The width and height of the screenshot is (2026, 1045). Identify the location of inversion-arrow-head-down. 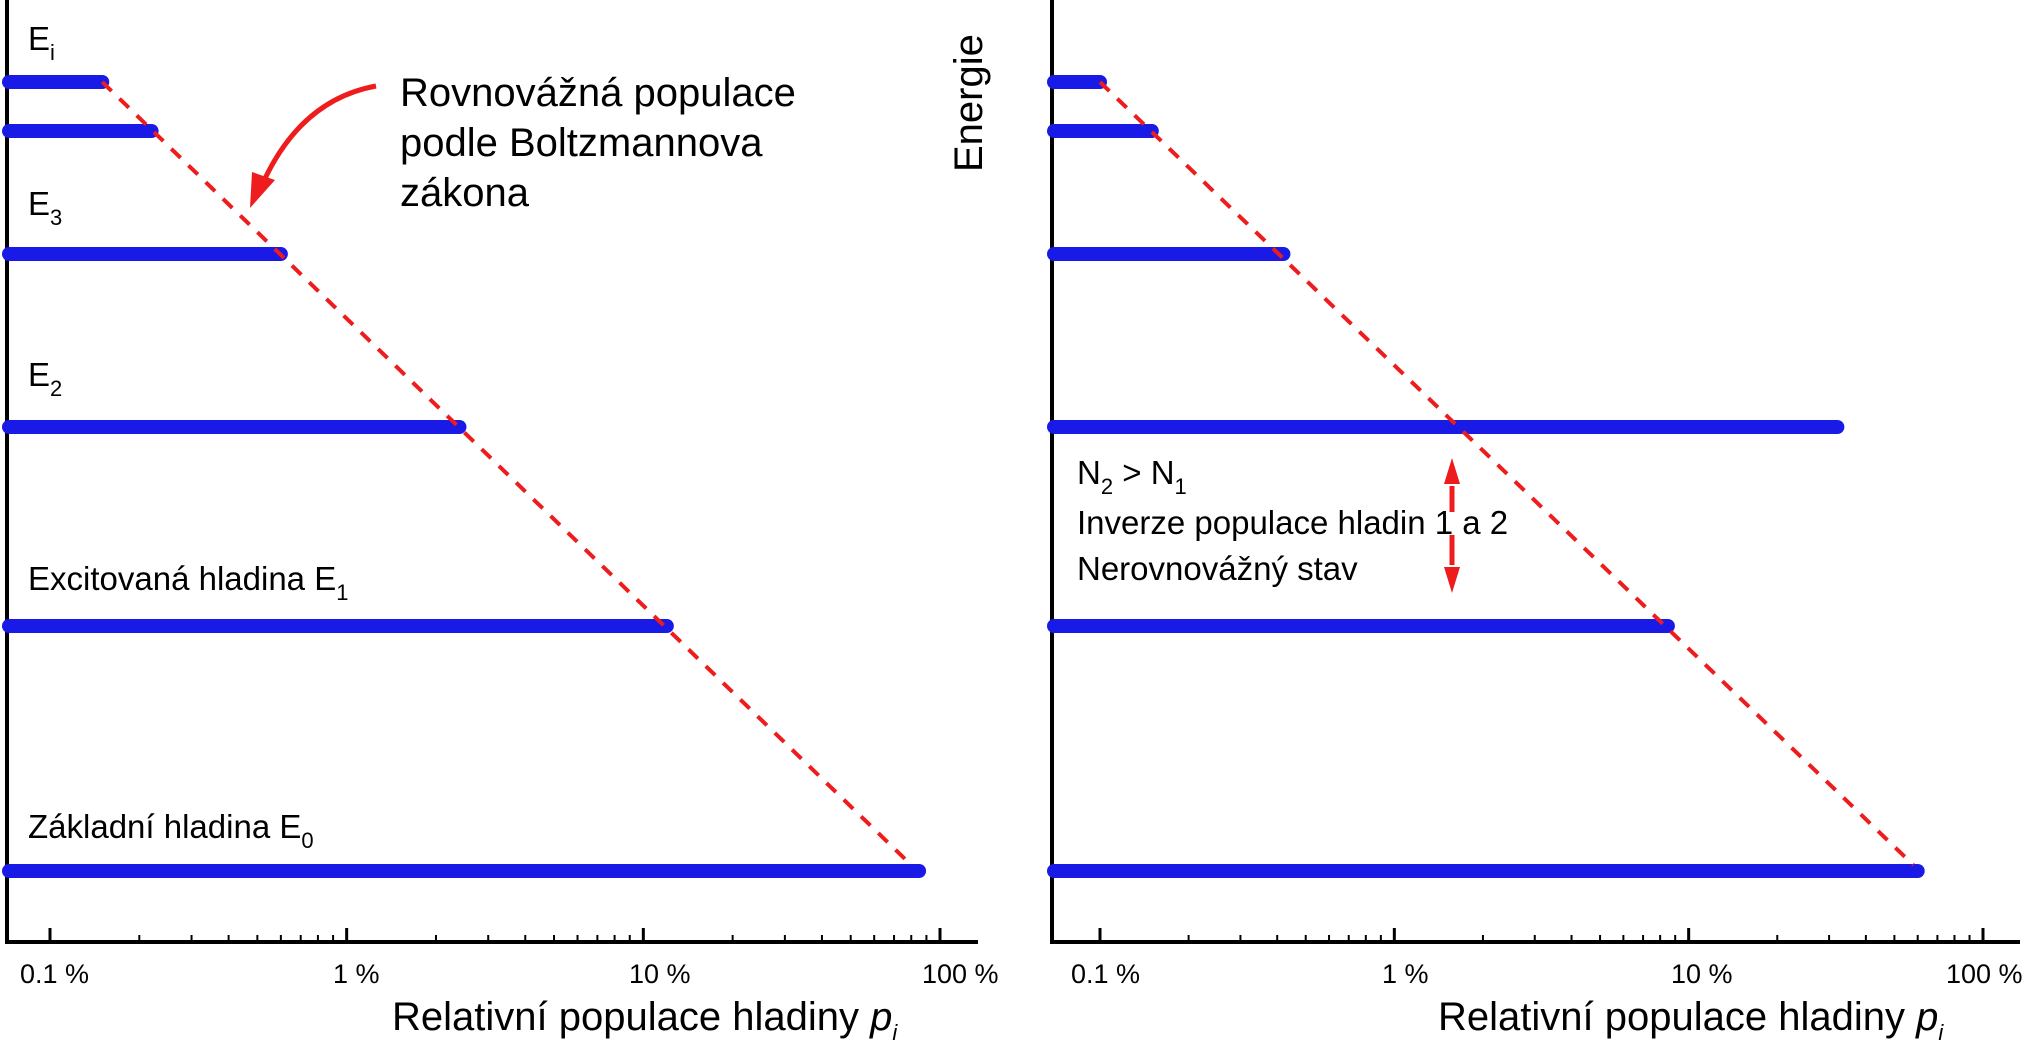
(1452, 580).